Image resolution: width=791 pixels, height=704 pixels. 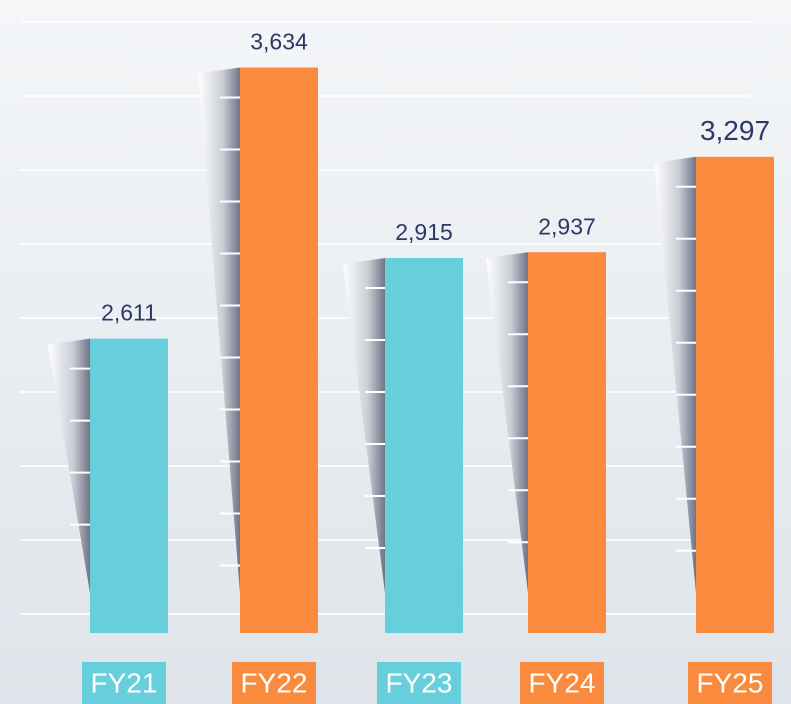 I want to click on x-tick-label: FY23, so click(x=419, y=682).